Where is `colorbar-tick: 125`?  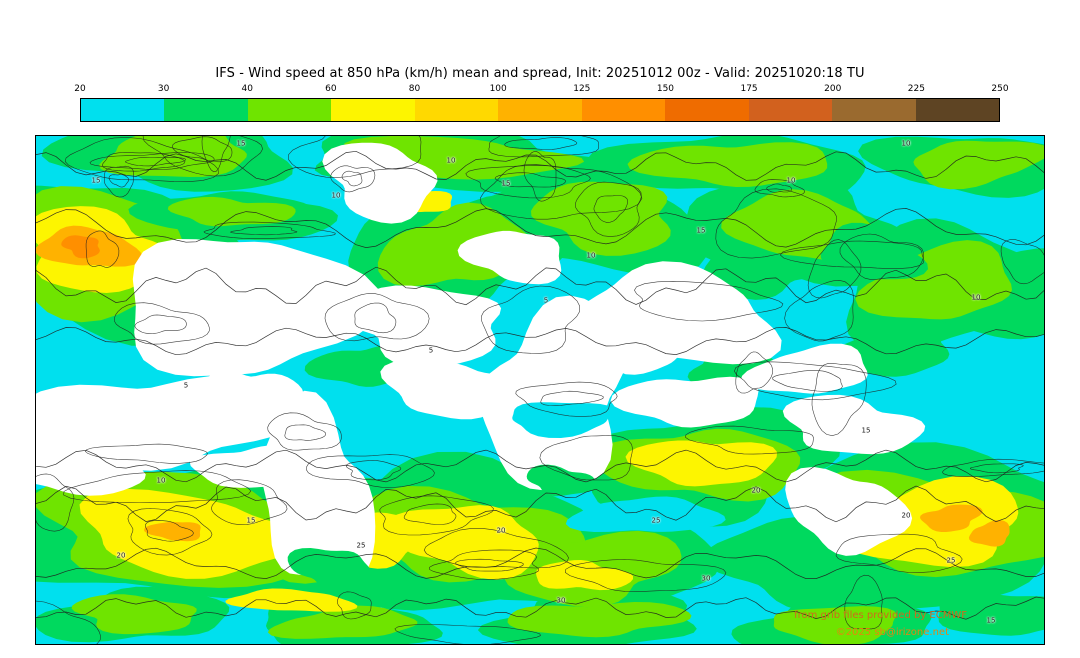 colorbar-tick: 125 is located at coordinates (582, 89).